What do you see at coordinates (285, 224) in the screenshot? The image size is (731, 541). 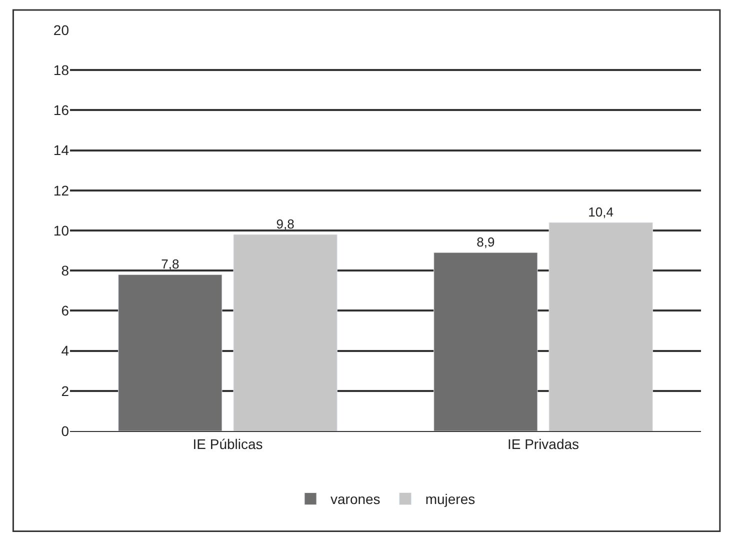 I see `data-label: 9,8` at bounding box center [285, 224].